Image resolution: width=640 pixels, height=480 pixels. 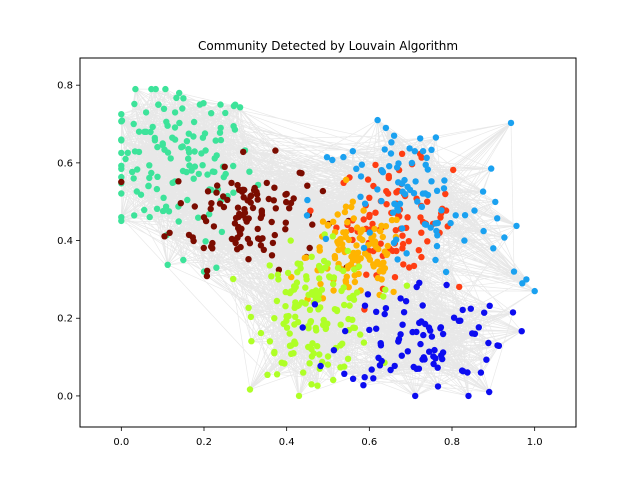 I want to click on y-axis: 0.0 0.2 0.4 0.6 0.8, so click(x=68, y=241).